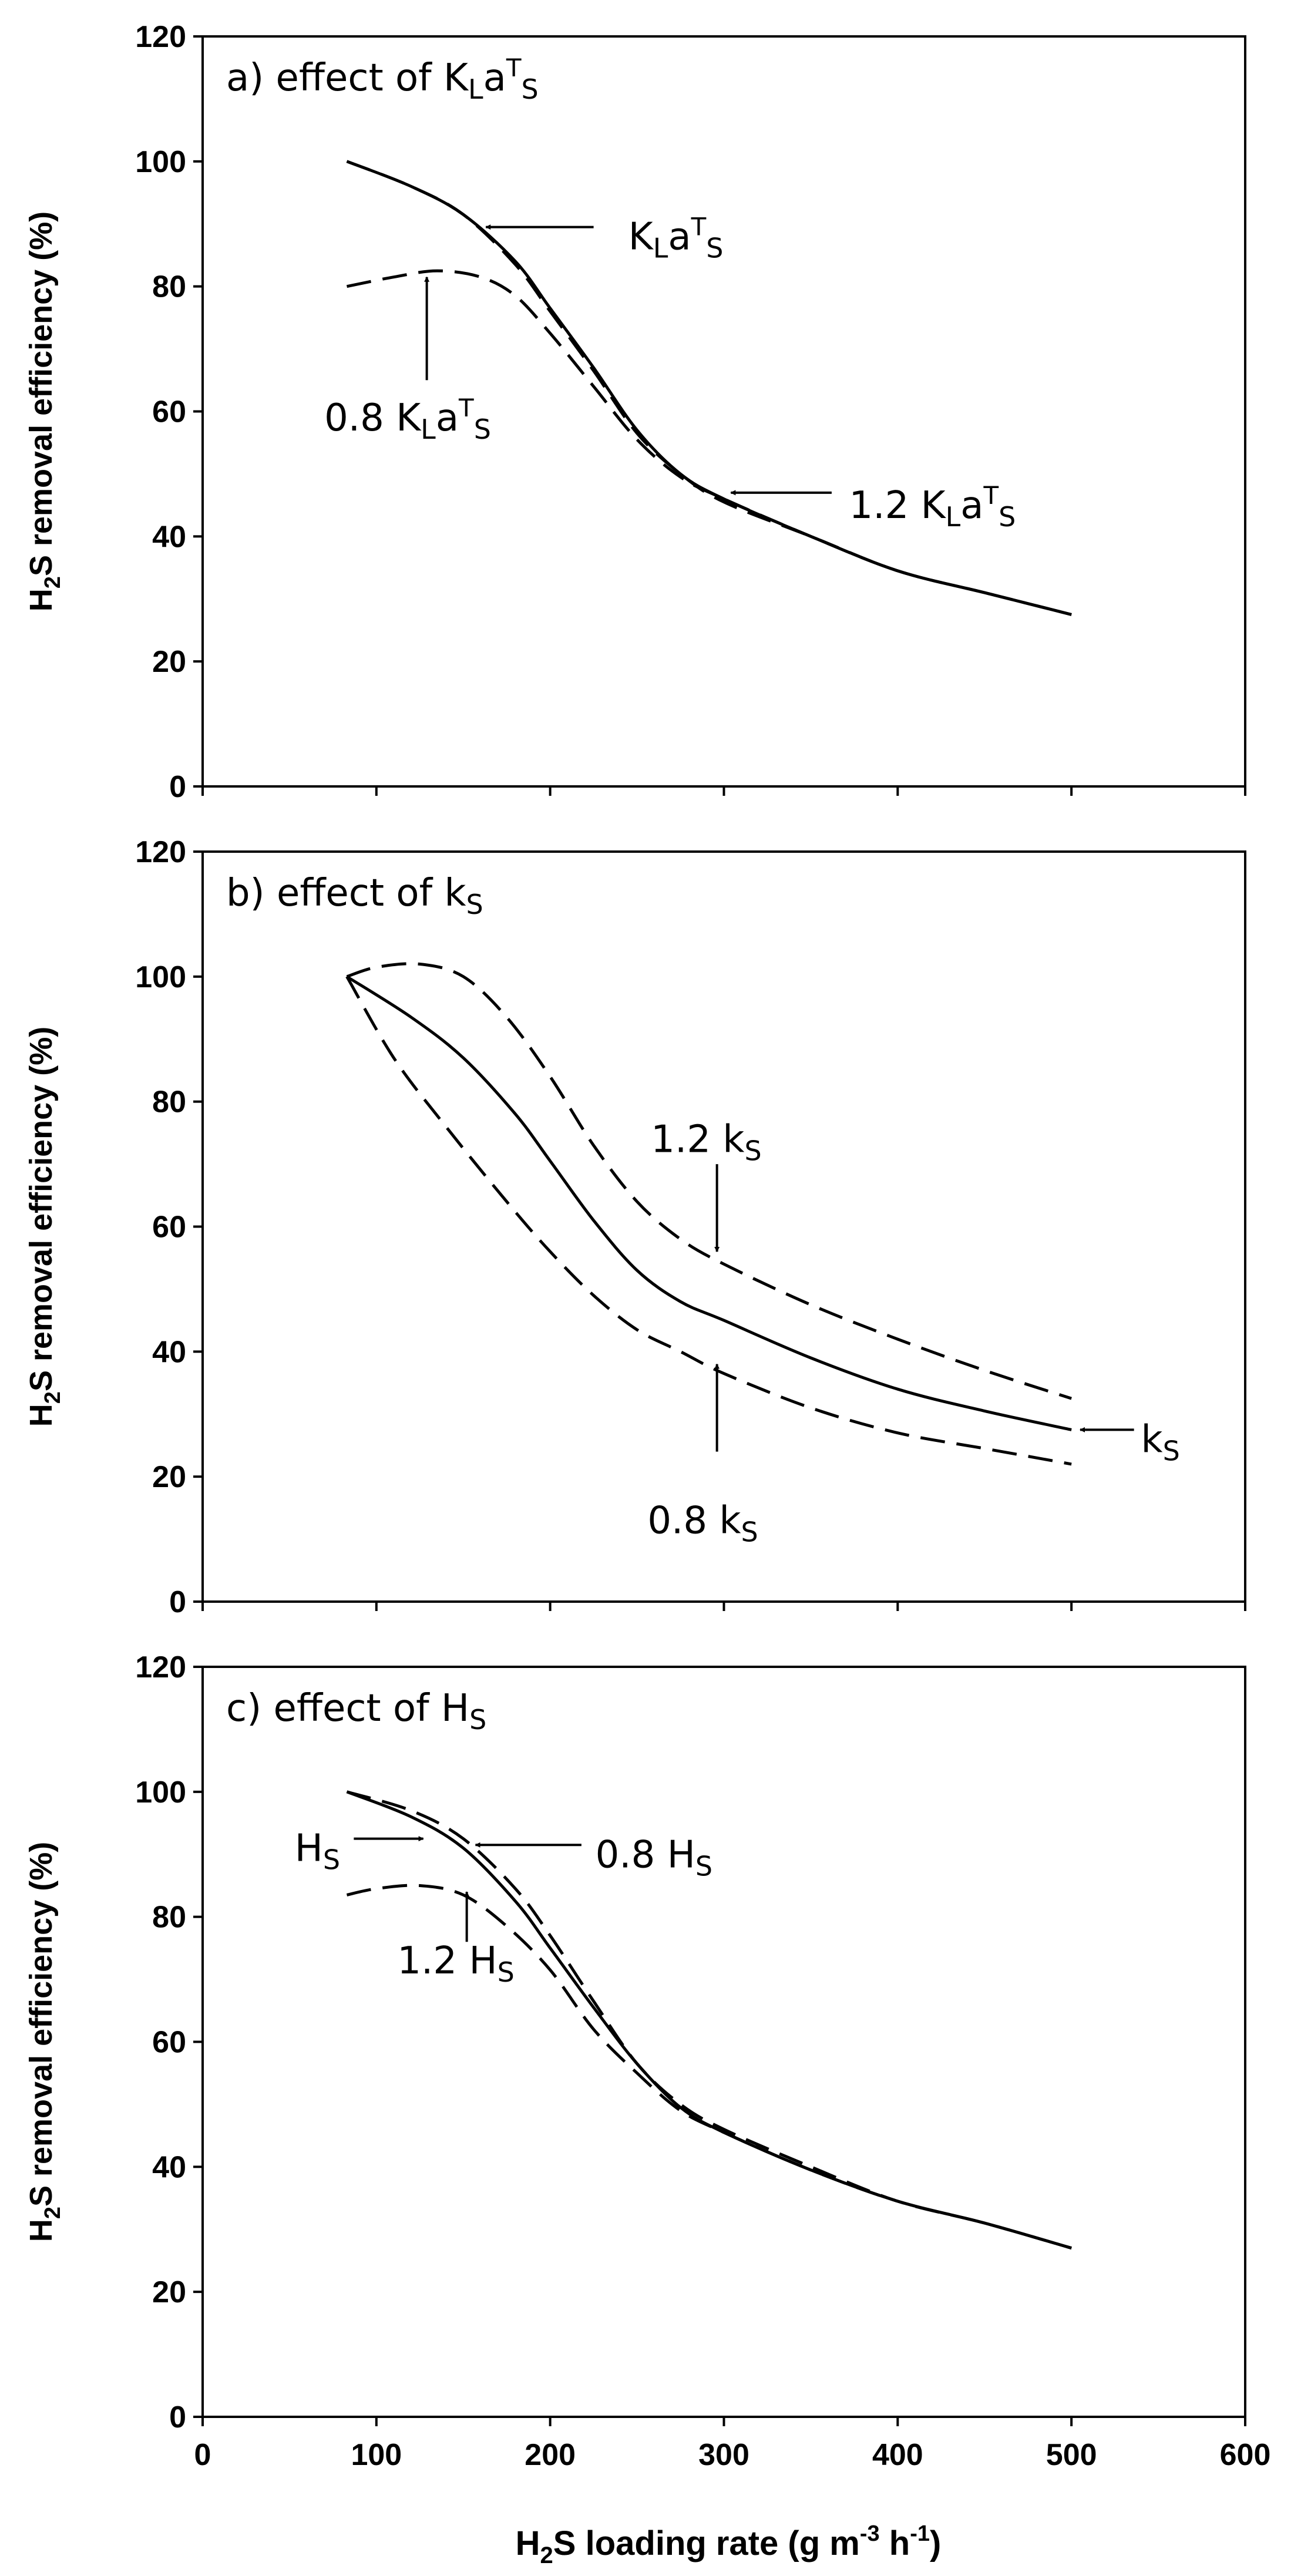 This screenshot has height=2576, width=1301. Describe the element at coordinates (709, 2020) in the screenshot. I see `series-line-08-HS` at that location.